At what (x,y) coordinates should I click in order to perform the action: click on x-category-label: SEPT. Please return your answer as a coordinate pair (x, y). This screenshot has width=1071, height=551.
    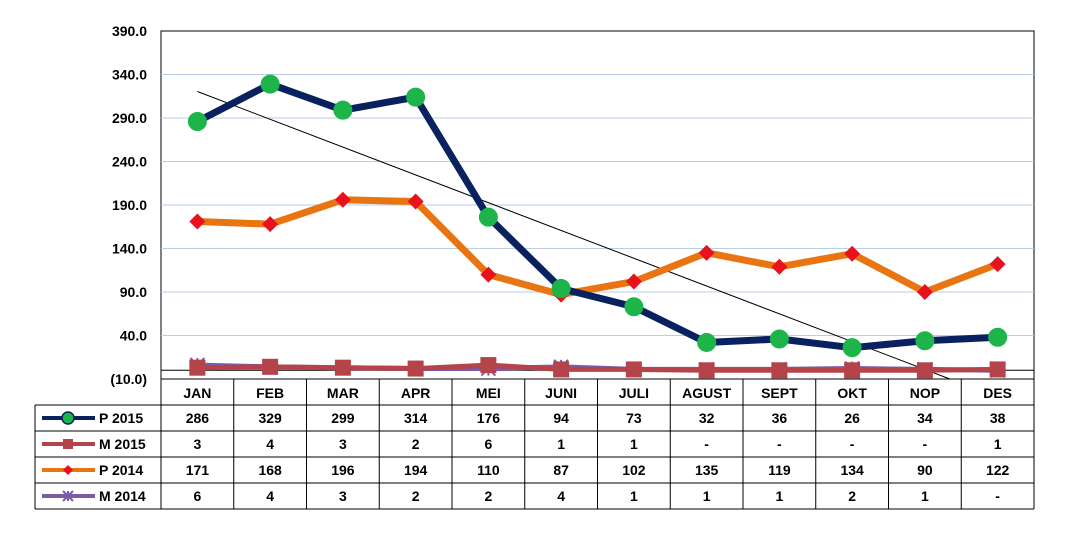
    Looking at the image, I should click on (779, 393).